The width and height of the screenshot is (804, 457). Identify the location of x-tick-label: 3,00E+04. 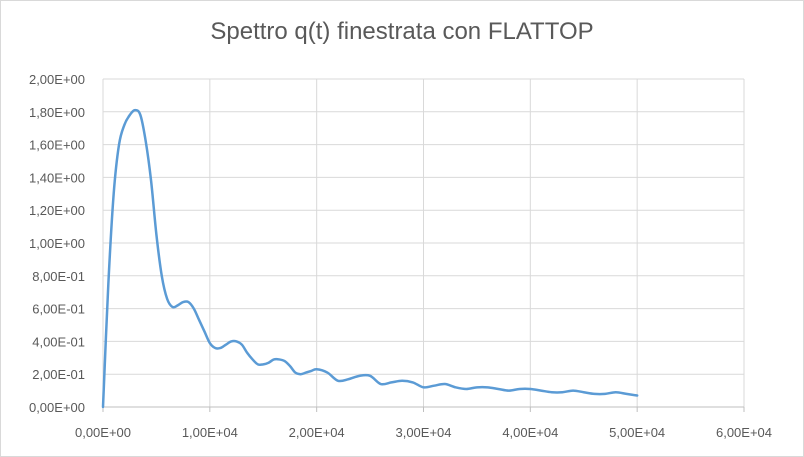
(423, 432).